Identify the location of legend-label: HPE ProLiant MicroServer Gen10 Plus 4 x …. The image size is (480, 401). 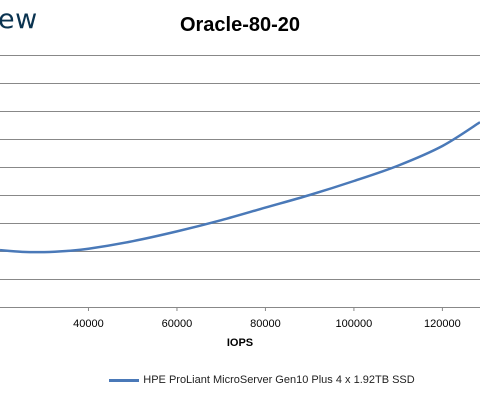
(279, 380).